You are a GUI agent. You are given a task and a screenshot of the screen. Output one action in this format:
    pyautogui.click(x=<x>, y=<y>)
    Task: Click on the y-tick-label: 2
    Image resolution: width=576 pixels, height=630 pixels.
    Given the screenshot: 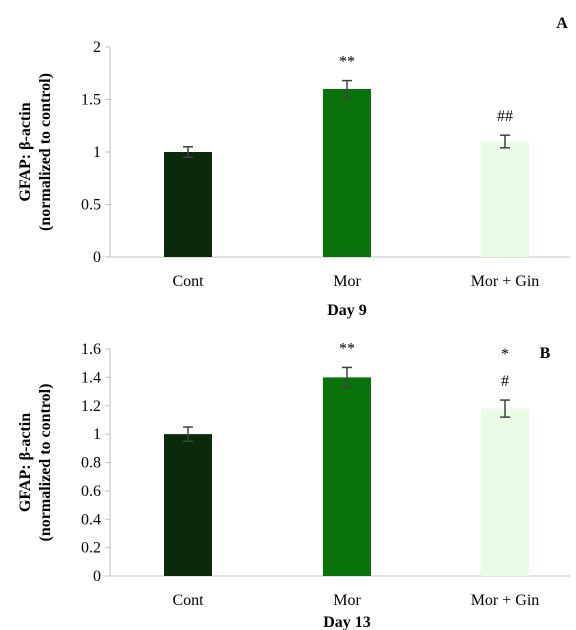 What is the action you would take?
    pyautogui.click(x=97, y=47)
    